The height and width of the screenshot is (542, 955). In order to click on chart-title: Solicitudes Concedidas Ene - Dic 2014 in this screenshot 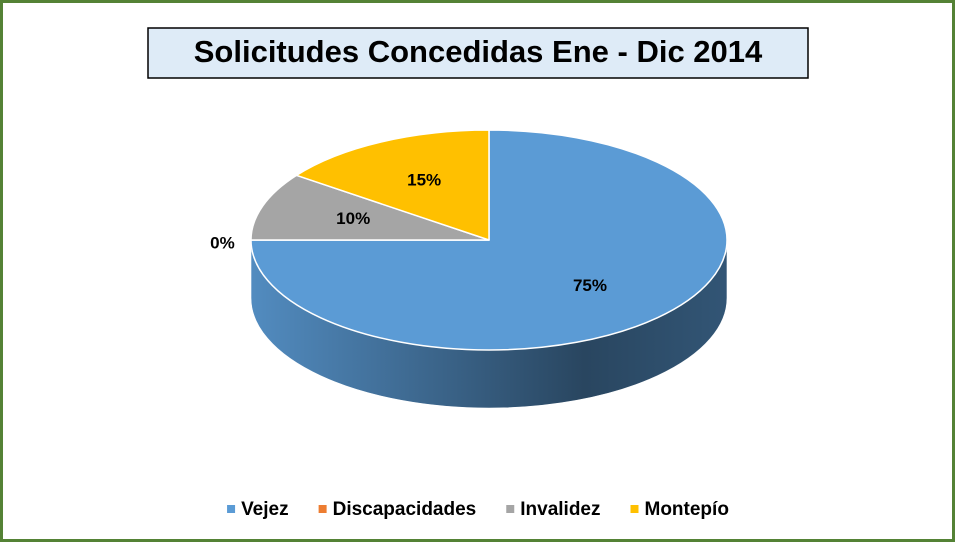, I will do `click(478, 51)`.